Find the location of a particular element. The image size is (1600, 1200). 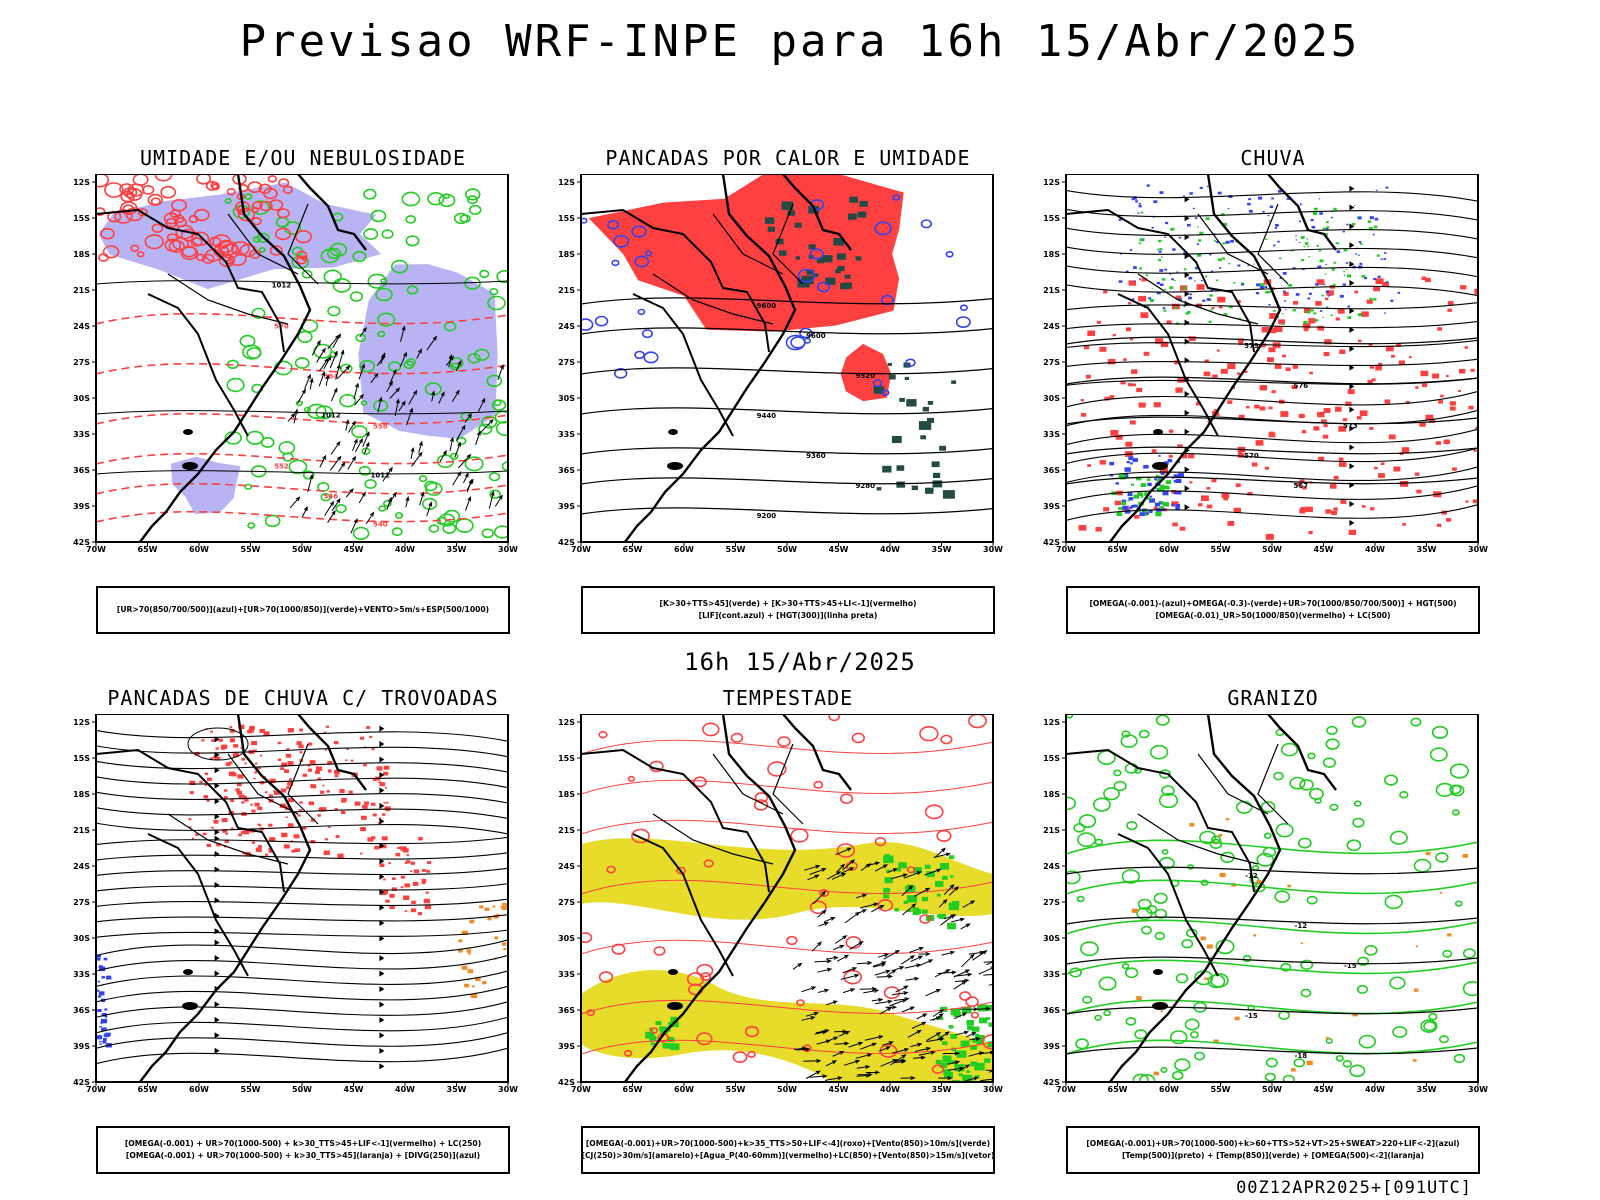

lat-label: 12S is located at coordinates (566, 182).